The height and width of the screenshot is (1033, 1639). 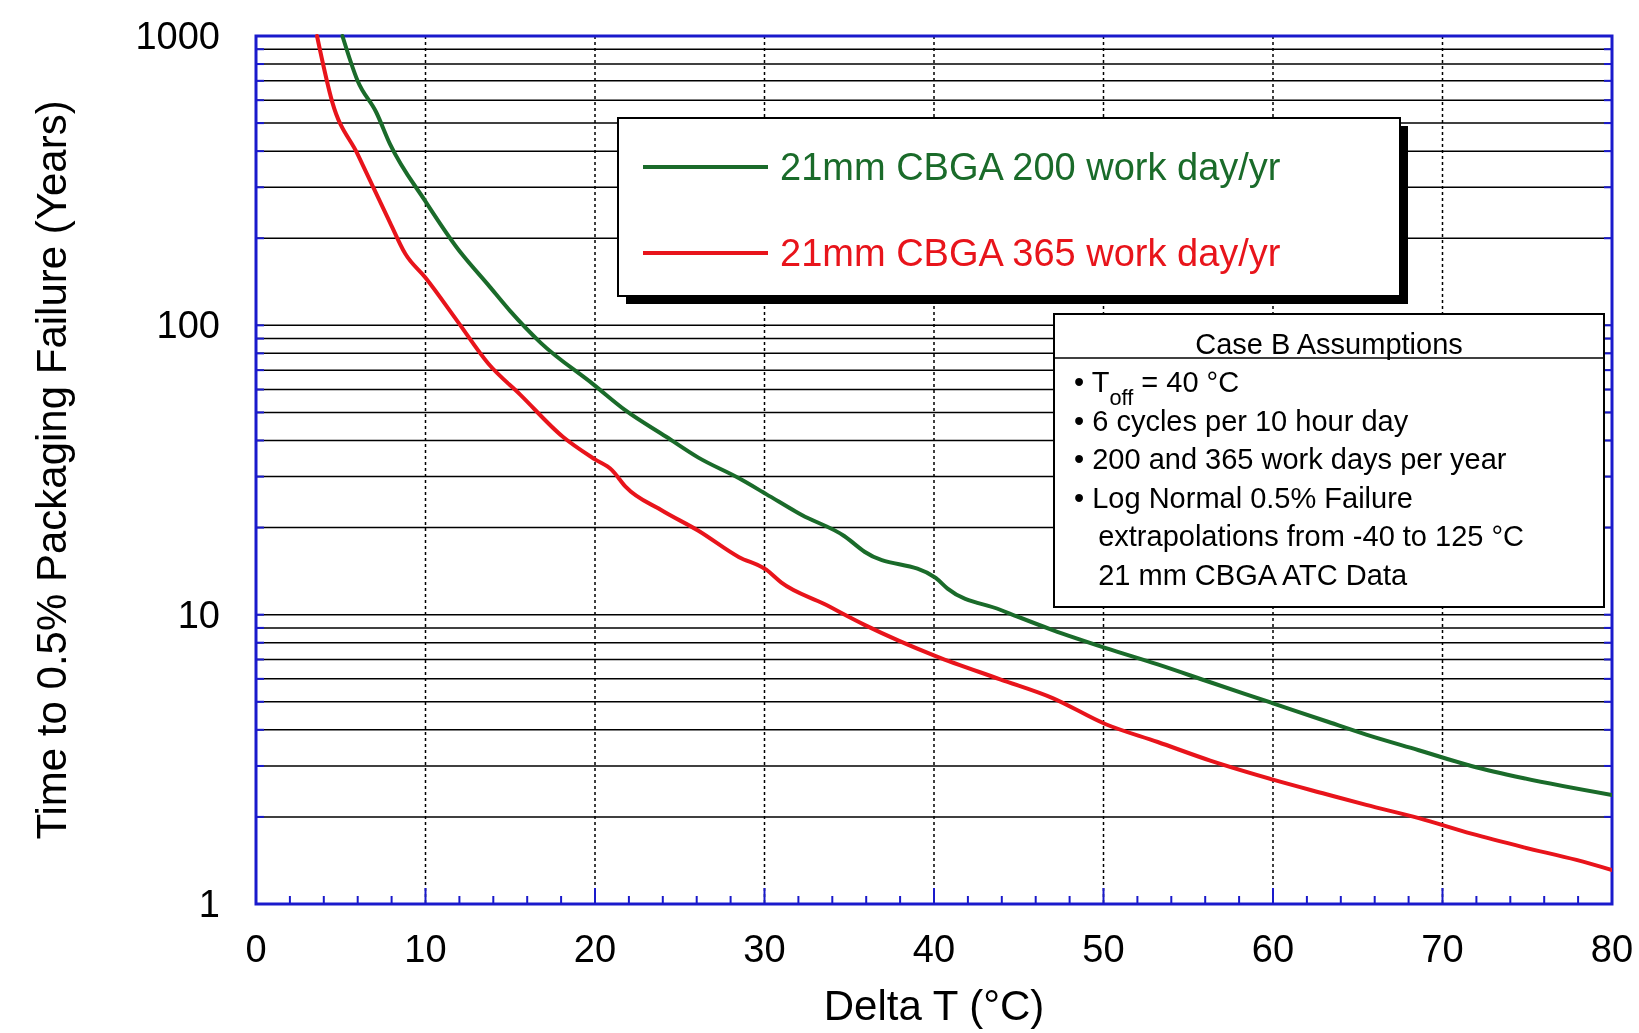 I want to click on x-axis-title: Delta T (°C), so click(x=934, y=1005).